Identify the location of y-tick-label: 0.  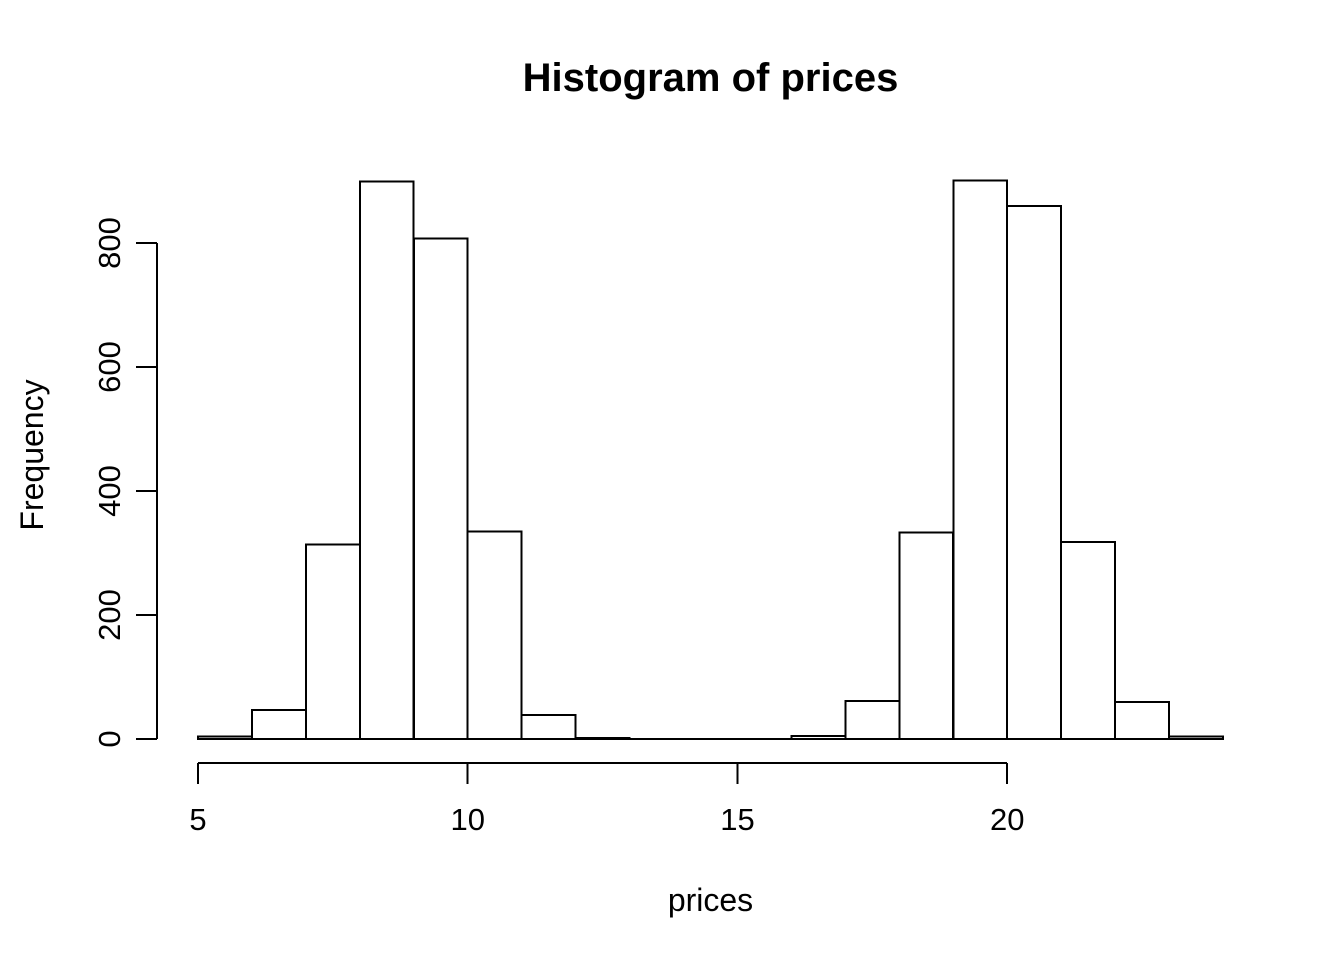
(109, 738).